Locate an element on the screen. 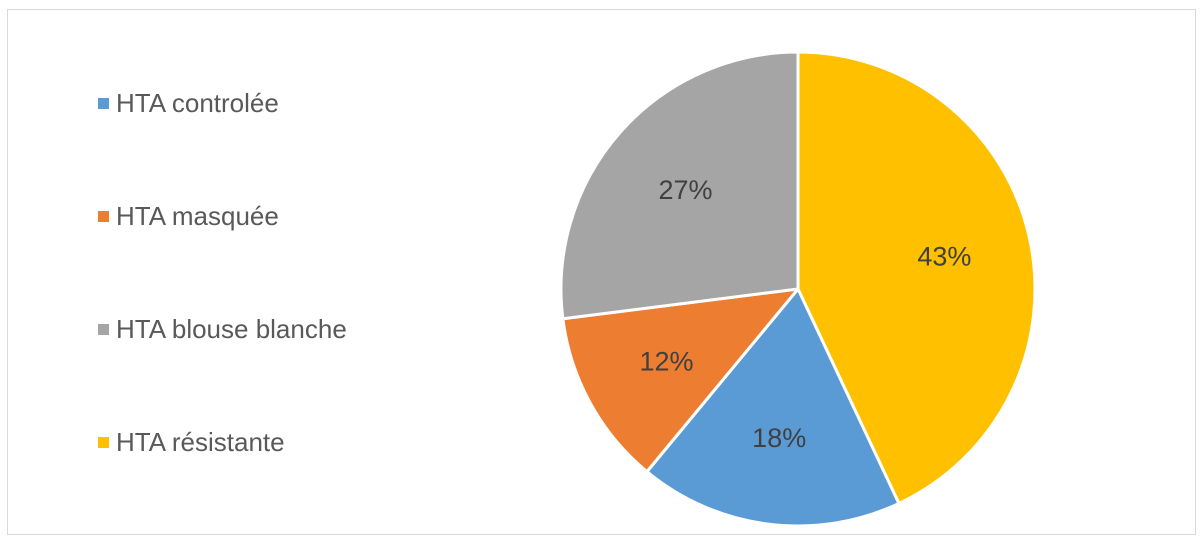 The image size is (1204, 544). legend-label: HTA masquée is located at coordinates (197, 216).